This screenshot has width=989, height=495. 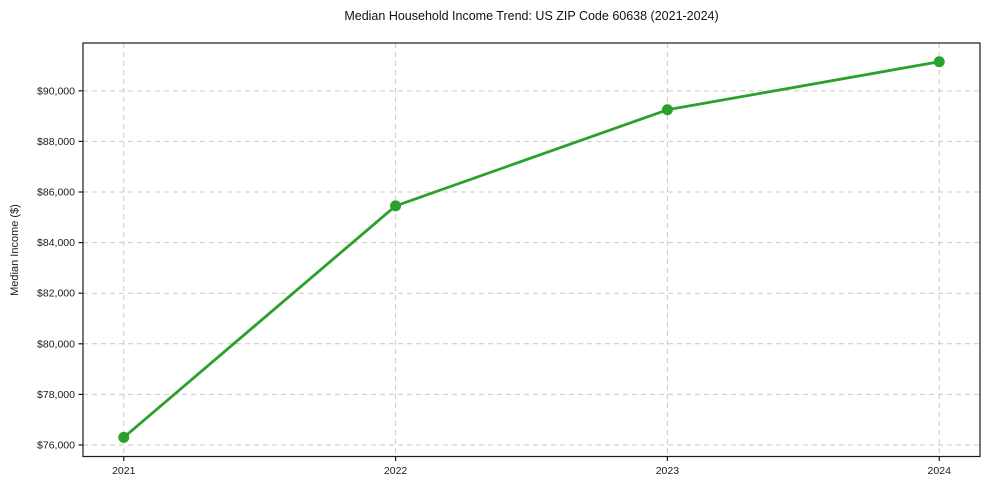 I want to click on x-tick-label: 2021, so click(x=124, y=471).